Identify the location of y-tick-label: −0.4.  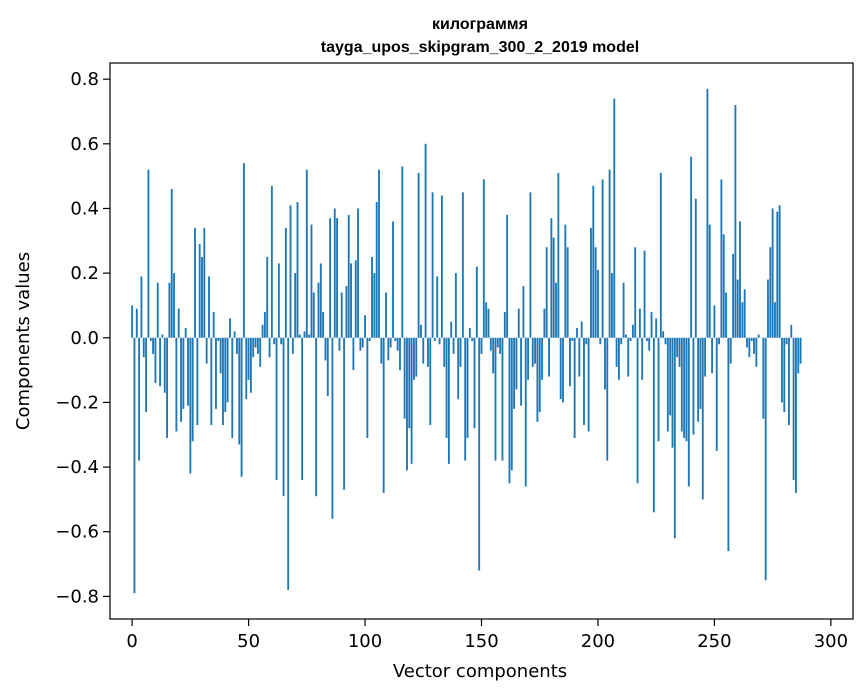
(77, 467).